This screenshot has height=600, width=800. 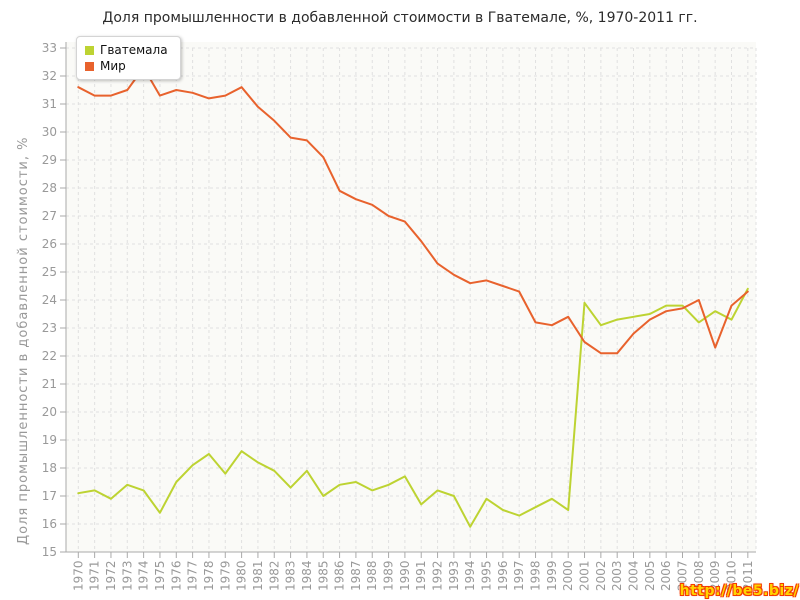 I want to click on svg-text: 32, so click(x=49, y=76).